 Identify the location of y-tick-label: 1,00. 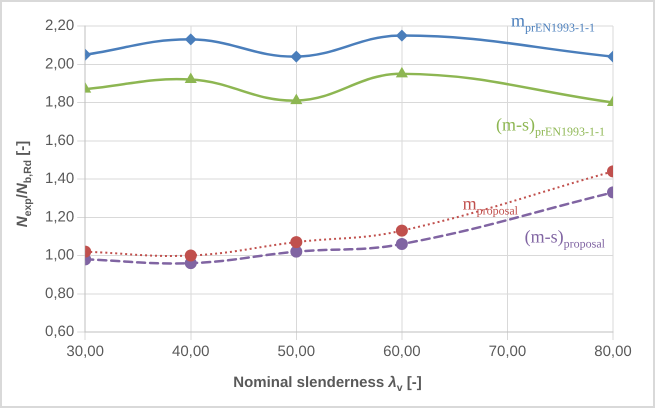
(59, 255).